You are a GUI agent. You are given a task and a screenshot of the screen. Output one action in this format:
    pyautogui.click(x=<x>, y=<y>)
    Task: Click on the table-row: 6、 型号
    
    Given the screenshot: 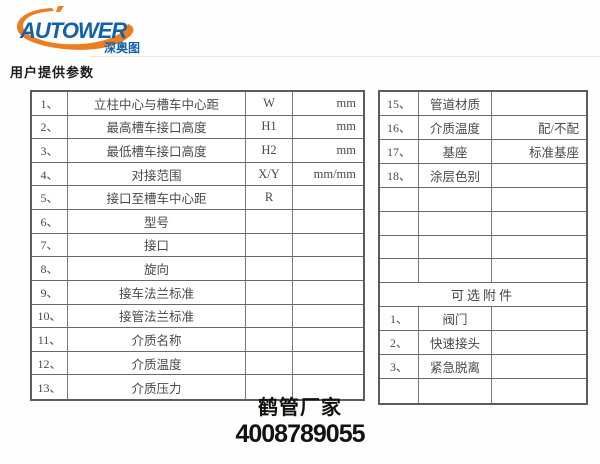 What is the action you would take?
    pyautogui.click(x=197, y=222)
    